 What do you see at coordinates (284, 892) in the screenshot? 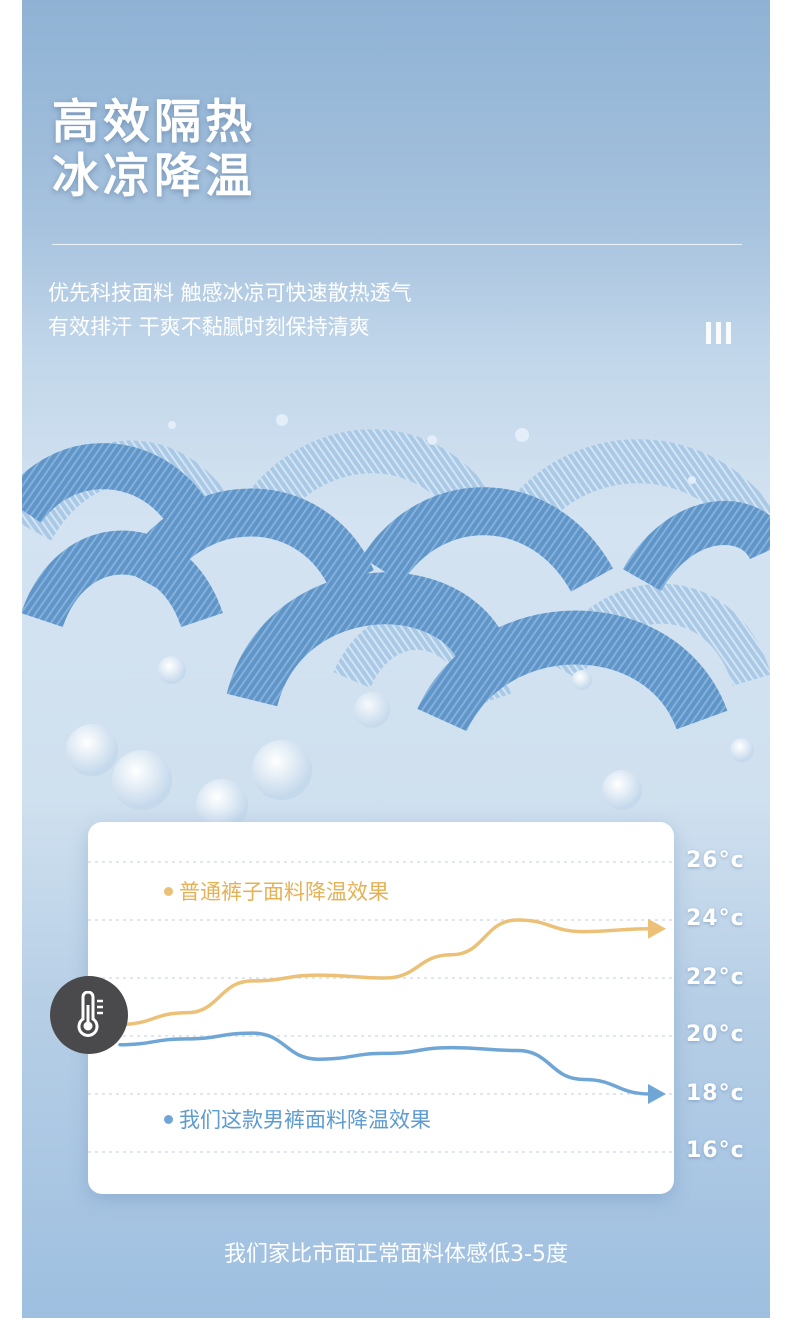
I see `legend-label: 普通裤子面料降温效果` at bounding box center [284, 892].